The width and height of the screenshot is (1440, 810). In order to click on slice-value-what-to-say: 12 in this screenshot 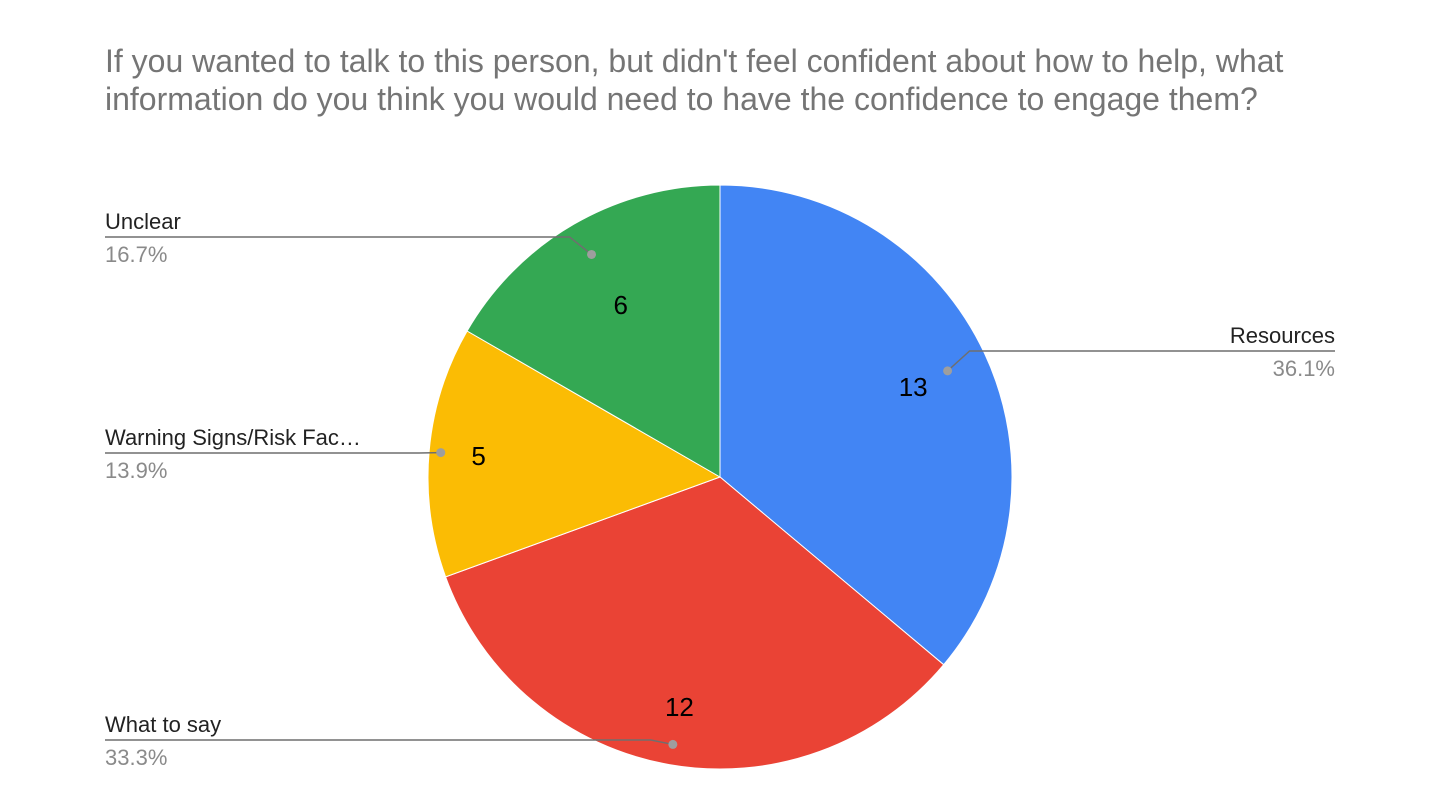, I will do `click(679, 707)`.